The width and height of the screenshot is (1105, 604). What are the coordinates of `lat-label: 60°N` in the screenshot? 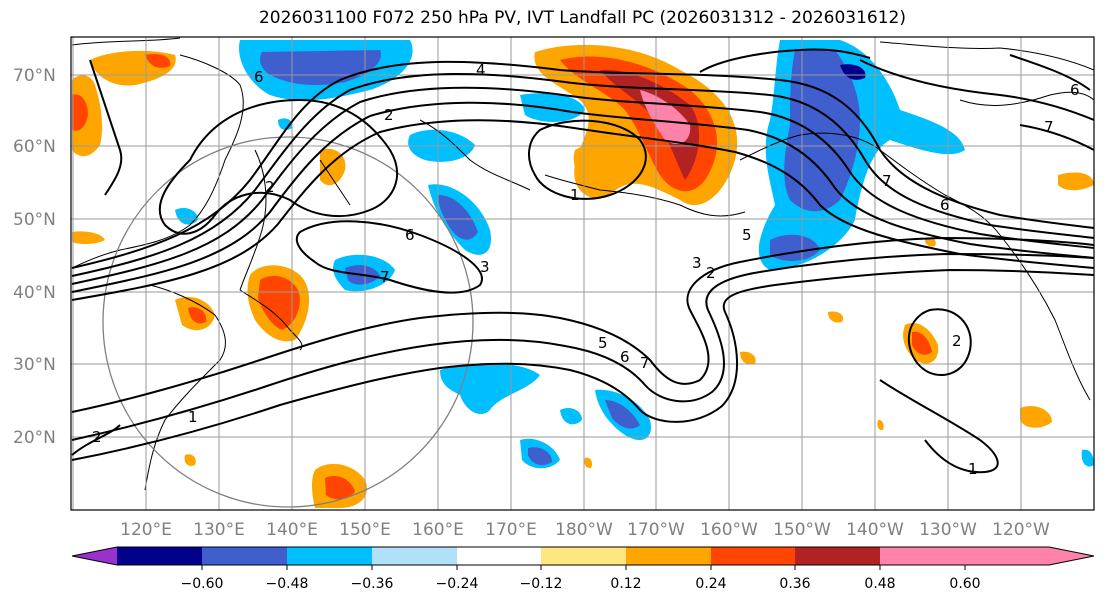 It's located at (34, 147).